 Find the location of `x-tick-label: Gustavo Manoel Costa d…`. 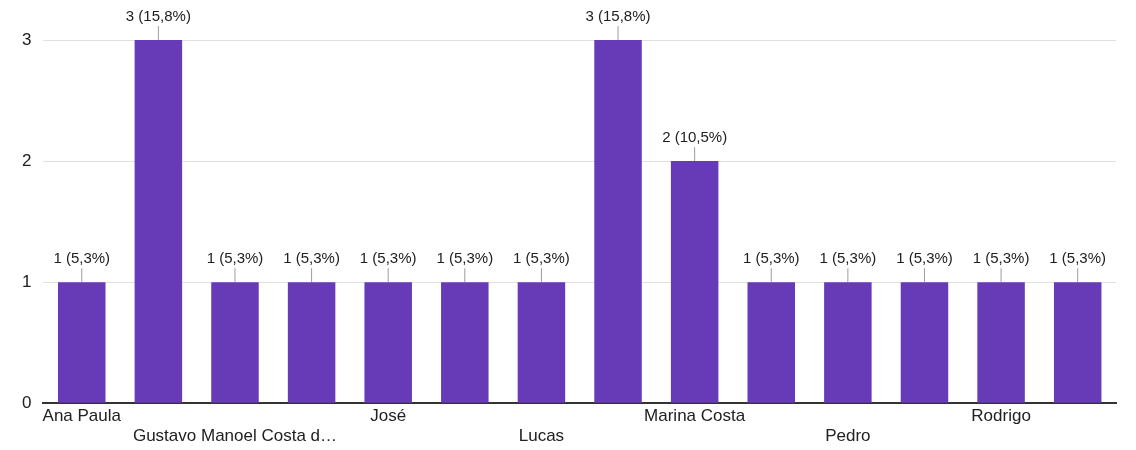

x-tick-label: Gustavo Manoel Costa d… is located at coordinates (235, 436).